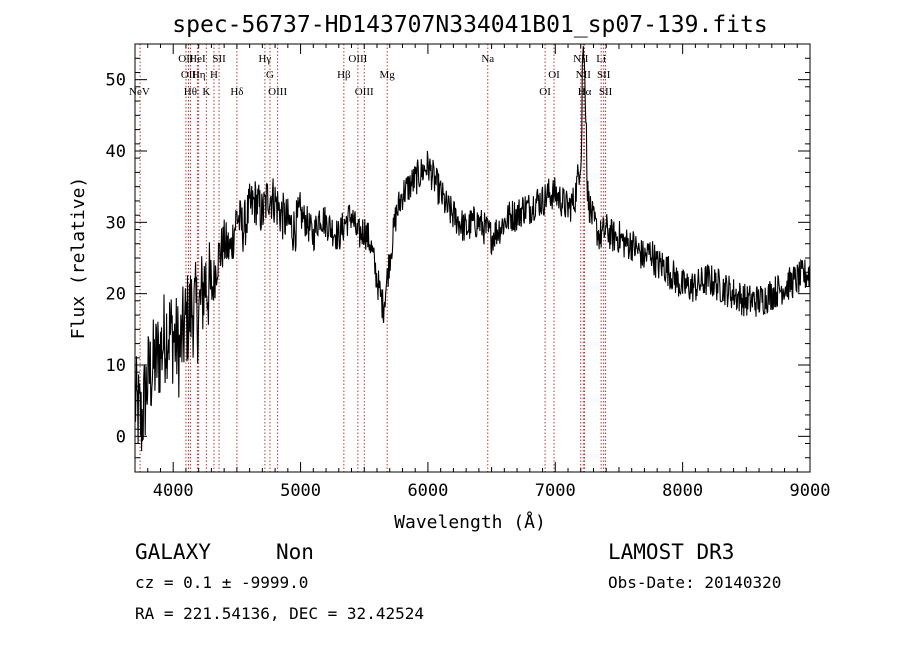 This screenshot has width=900, height=649. What do you see at coordinates (344, 75) in the screenshot?
I see `emission-line-label: Hβ` at bounding box center [344, 75].